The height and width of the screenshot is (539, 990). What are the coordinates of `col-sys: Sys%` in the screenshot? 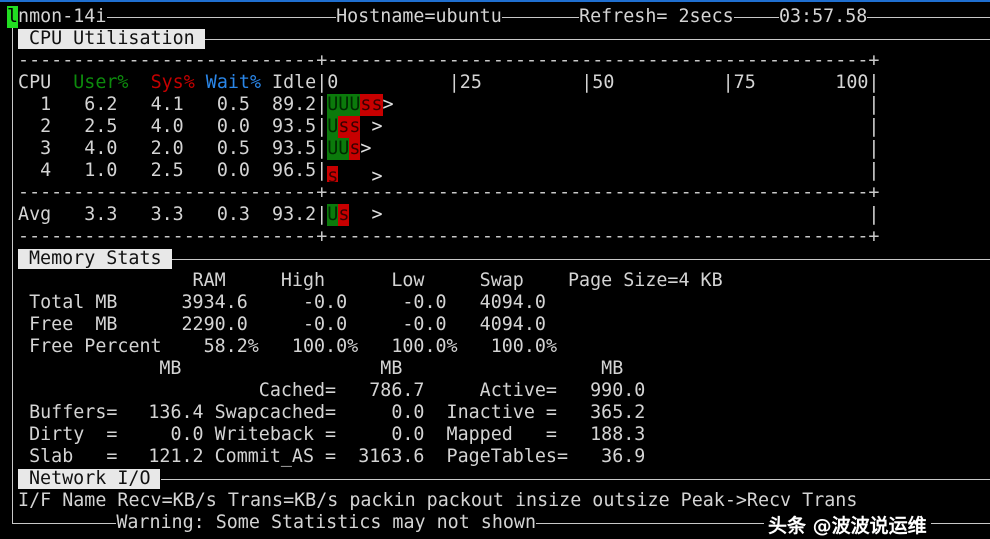 It's located at (172, 83).